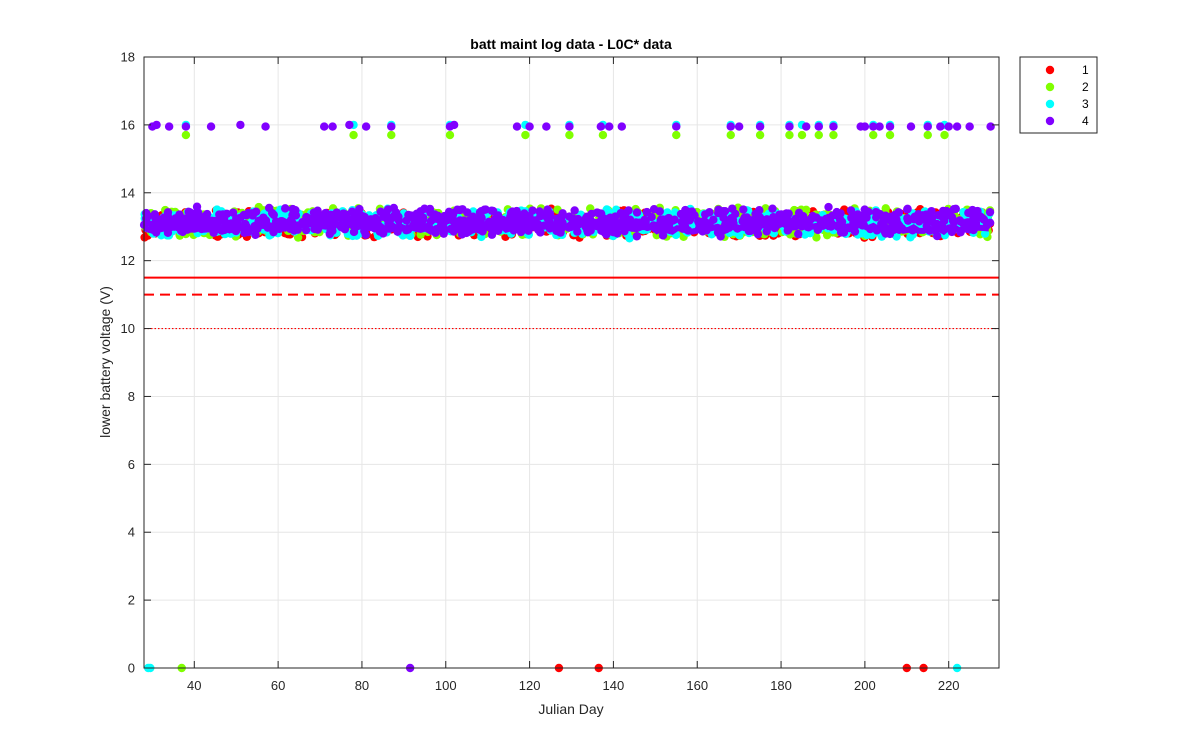 This screenshot has width=1200, height=750. Describe the element at coordinates (865, 685) in the screenshot. I see `x-tick-label: 200` at that location.